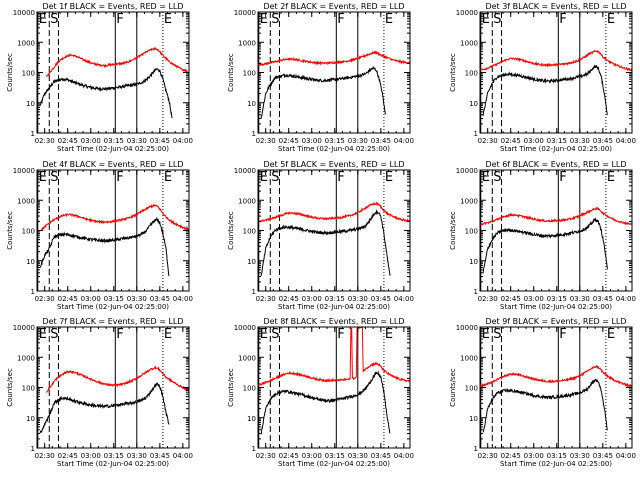  What do you see at coordinates (112, 6) in the screenshot?
I see `panel-title: Det 1f BLACK = Events, RED = LLD` at bounding box center [112, 6].